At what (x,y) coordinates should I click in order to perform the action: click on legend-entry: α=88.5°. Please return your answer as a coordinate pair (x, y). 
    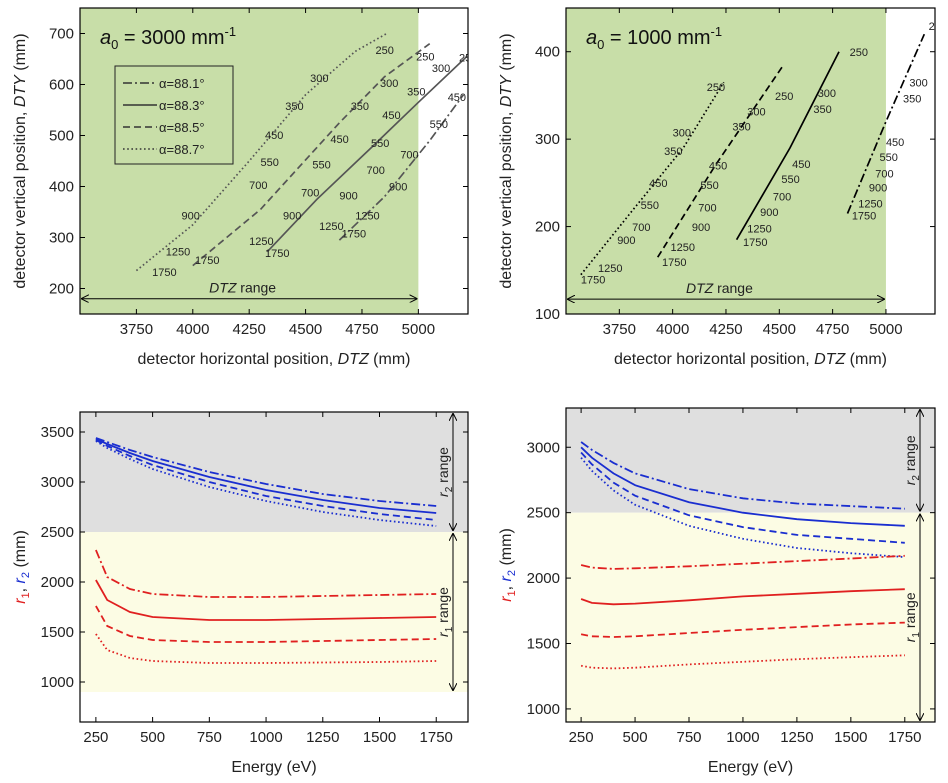
    Looking at the image, I should click on (182, 127).